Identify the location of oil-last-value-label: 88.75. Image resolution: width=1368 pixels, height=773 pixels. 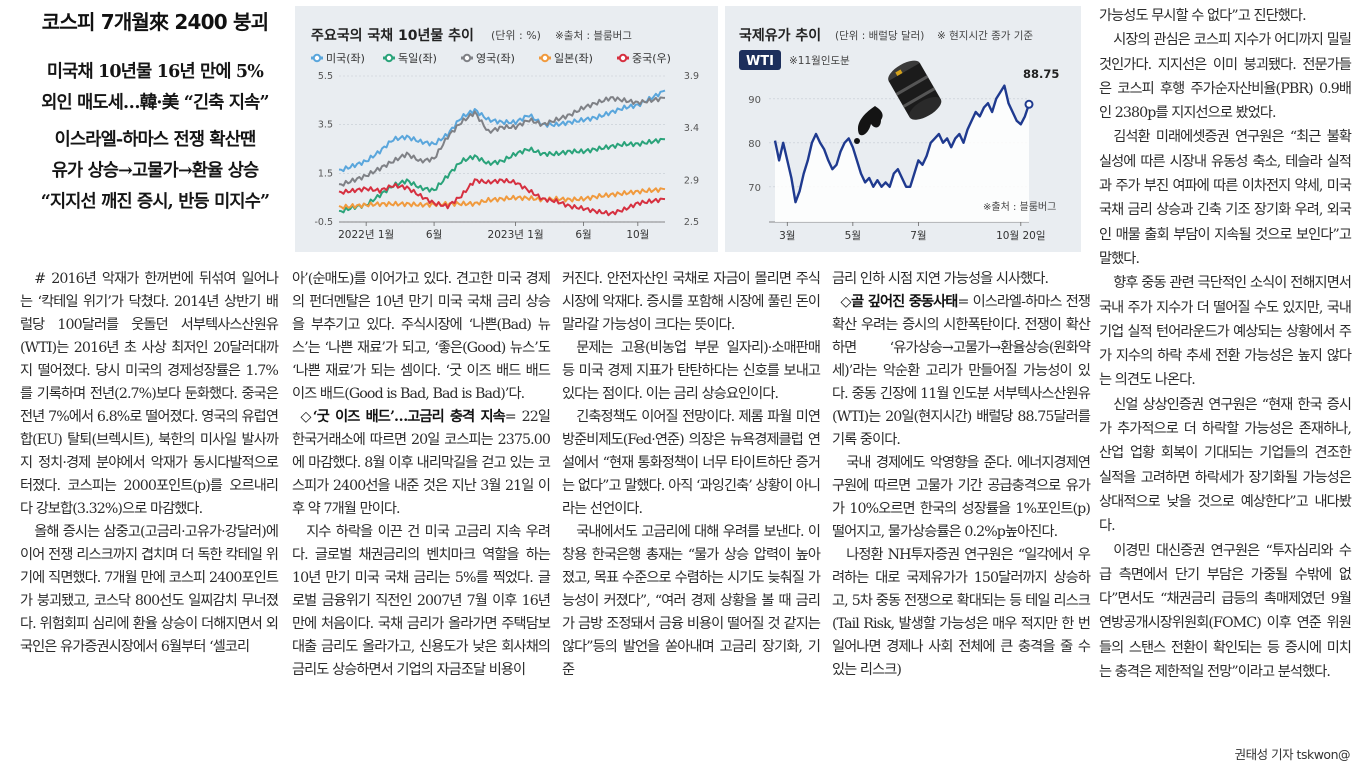
(1041, 74).